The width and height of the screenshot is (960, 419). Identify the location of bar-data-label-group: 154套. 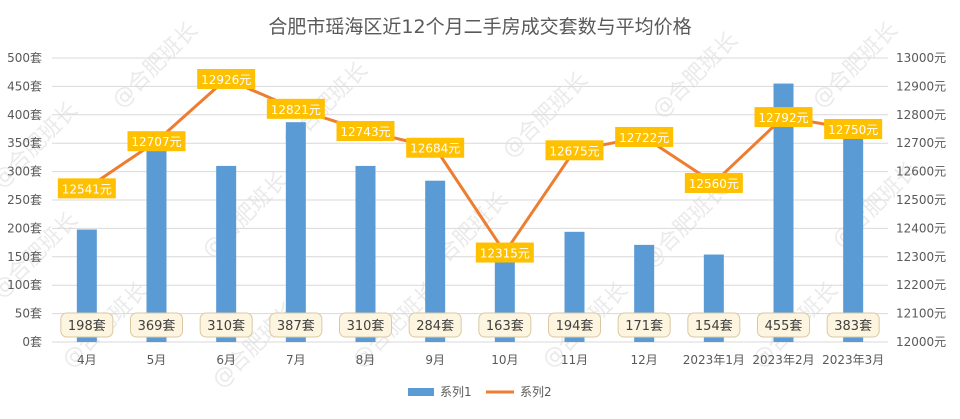
(714, 325).